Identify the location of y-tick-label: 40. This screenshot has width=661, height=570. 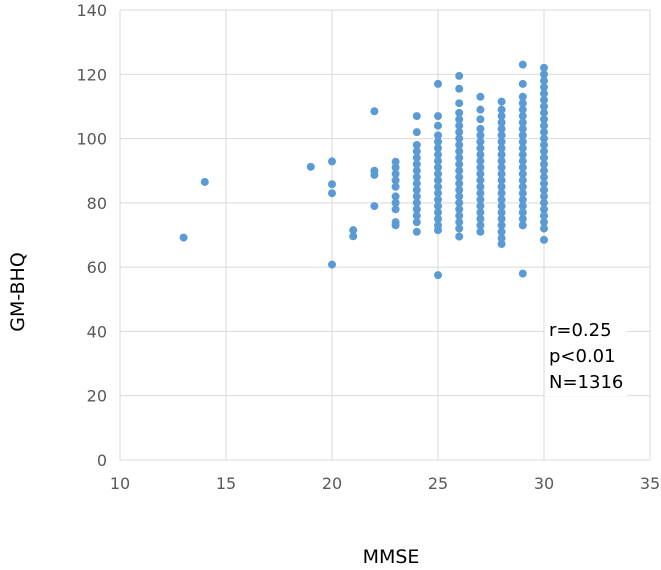
(97, 331).